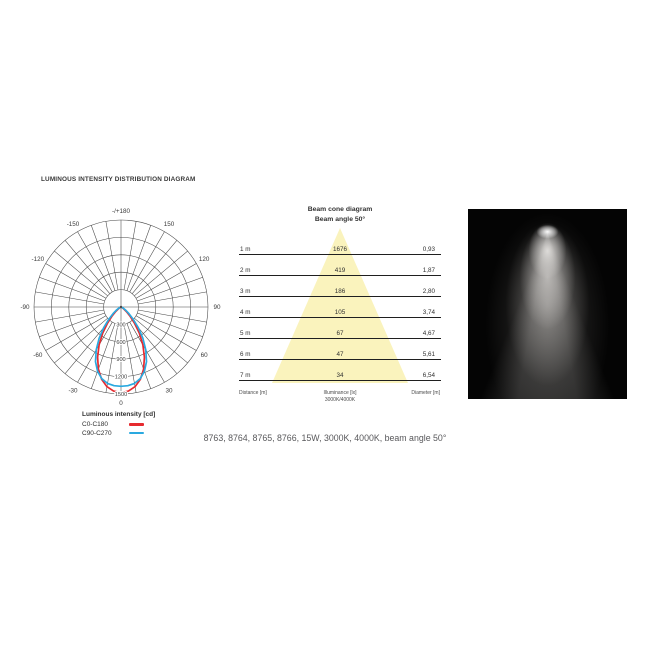 The image size is (650, 650). Describe the element at coordinates (425, 393) in the screenshot. I see `diameter-column-header: Diameter [m]` at that location.